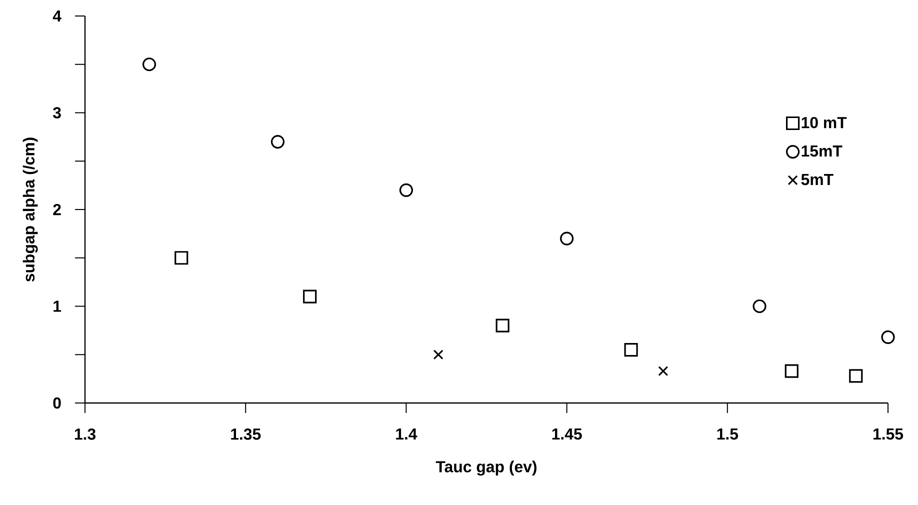  I want to click on legend-label: 10 mT, so click(824, 122).